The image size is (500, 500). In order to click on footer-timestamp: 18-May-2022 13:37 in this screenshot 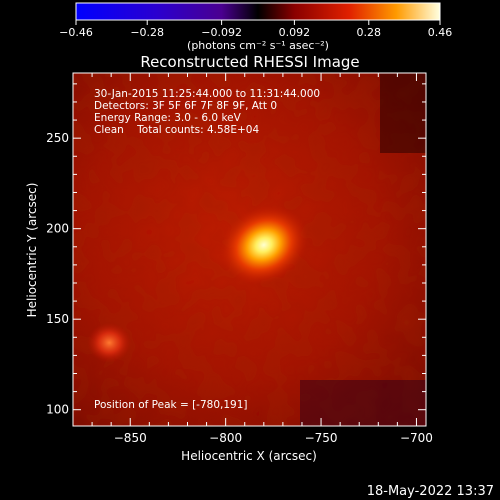, I will do `click(430, 491)`.